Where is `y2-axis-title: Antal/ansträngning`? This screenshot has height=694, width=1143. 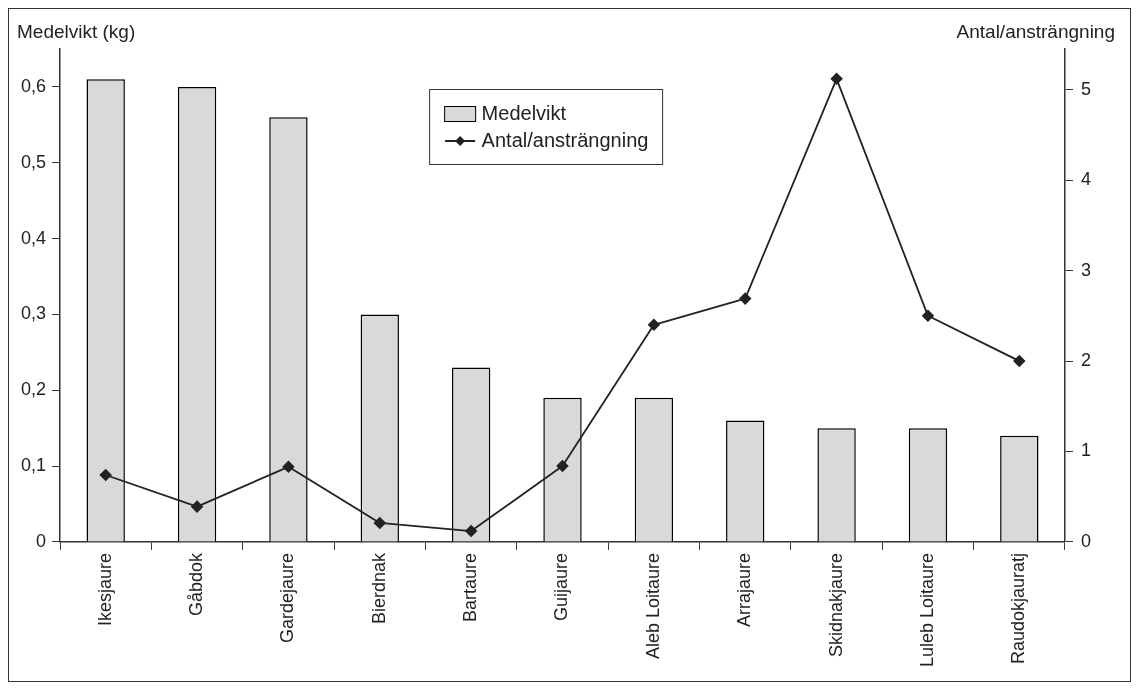
y2-axis-title: Antal/ansträngning is located at coordinates (1035, 31).